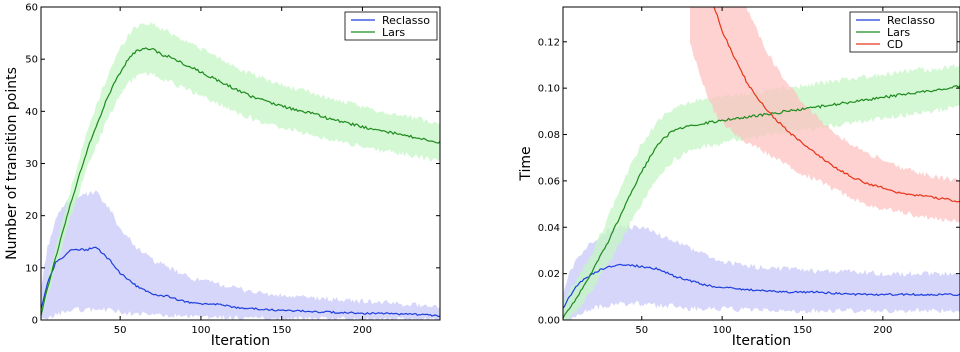 Image resolution: width=960 pixels, height=352 pixels. Describe the element at coordinates (31, 8) in the screenshot. I see `y-tick-label: 60` at that location.